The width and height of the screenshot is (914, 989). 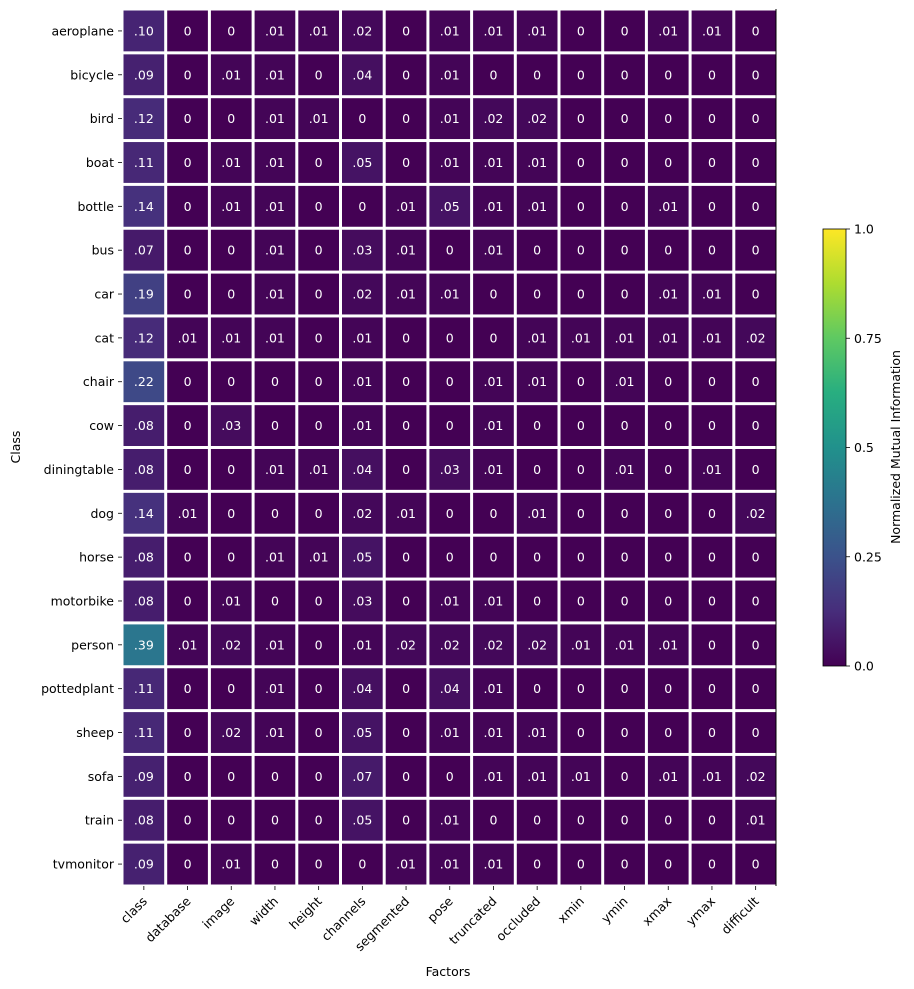 I want to click on y-tick-label: diningtable, so click(x=79, y=469).